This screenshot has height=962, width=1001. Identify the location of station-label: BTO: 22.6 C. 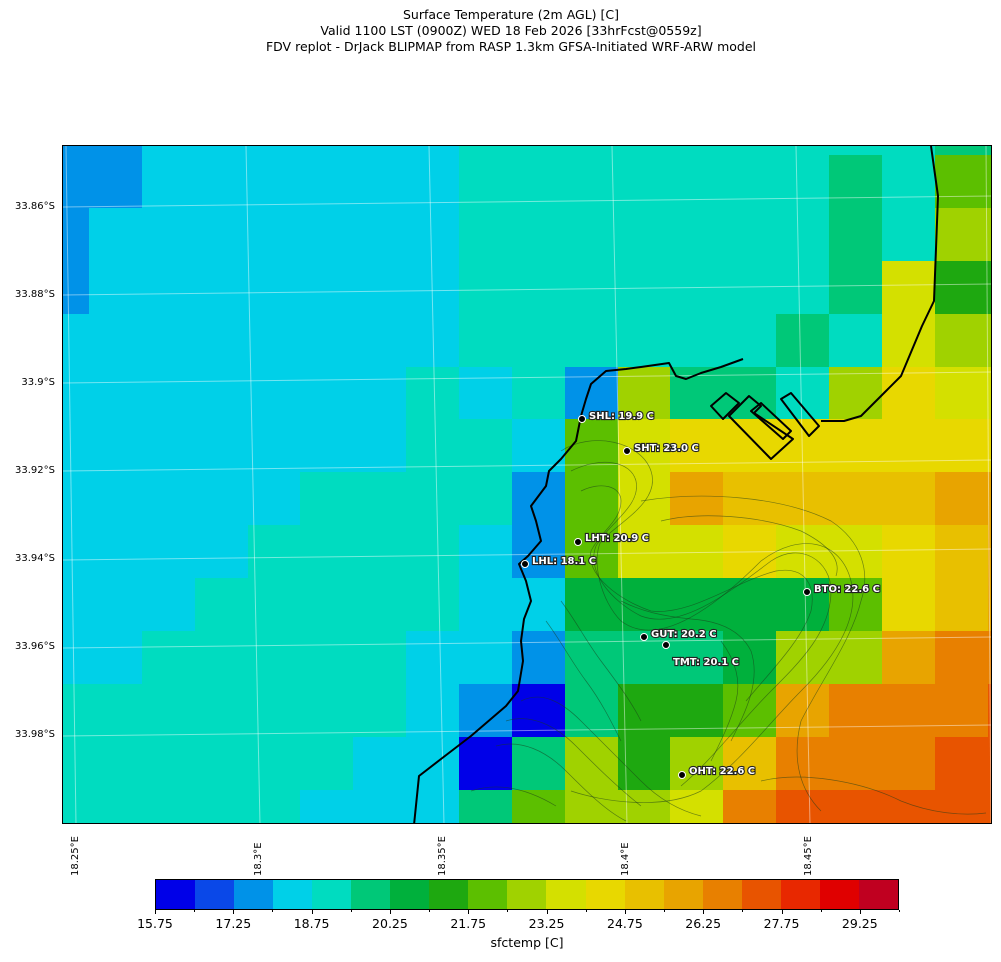
(847, 589).